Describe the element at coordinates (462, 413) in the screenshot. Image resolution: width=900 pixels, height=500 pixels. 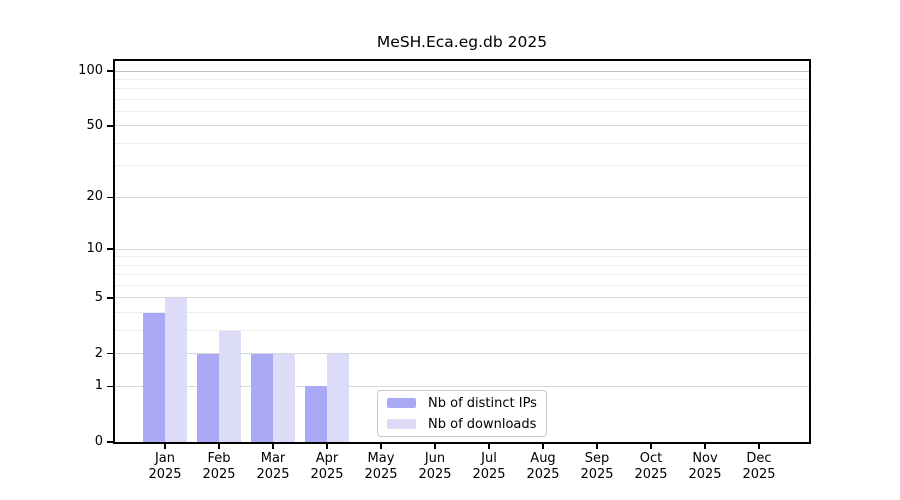
I see `legend: Nb of distinct IPs Nb of downloads` at that location.